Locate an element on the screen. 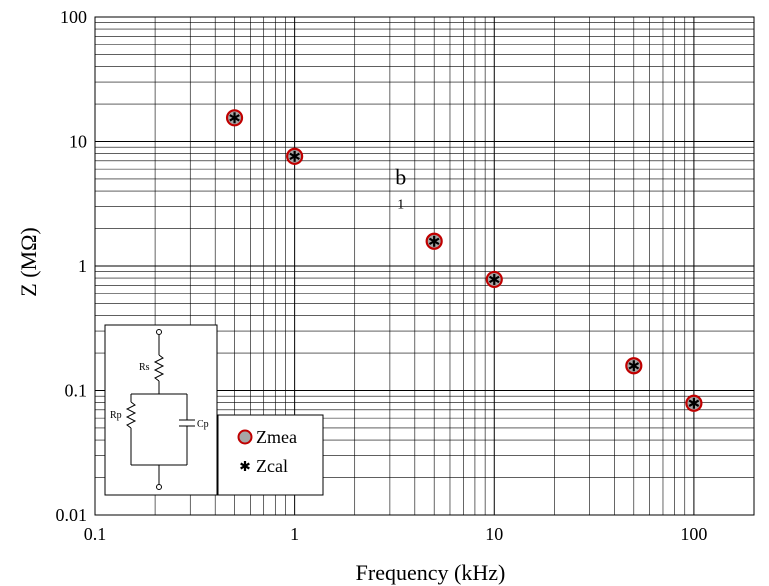 This screenshot has height=586, width=769. x-tick-label: 1 is located at coordinates (294, 534).